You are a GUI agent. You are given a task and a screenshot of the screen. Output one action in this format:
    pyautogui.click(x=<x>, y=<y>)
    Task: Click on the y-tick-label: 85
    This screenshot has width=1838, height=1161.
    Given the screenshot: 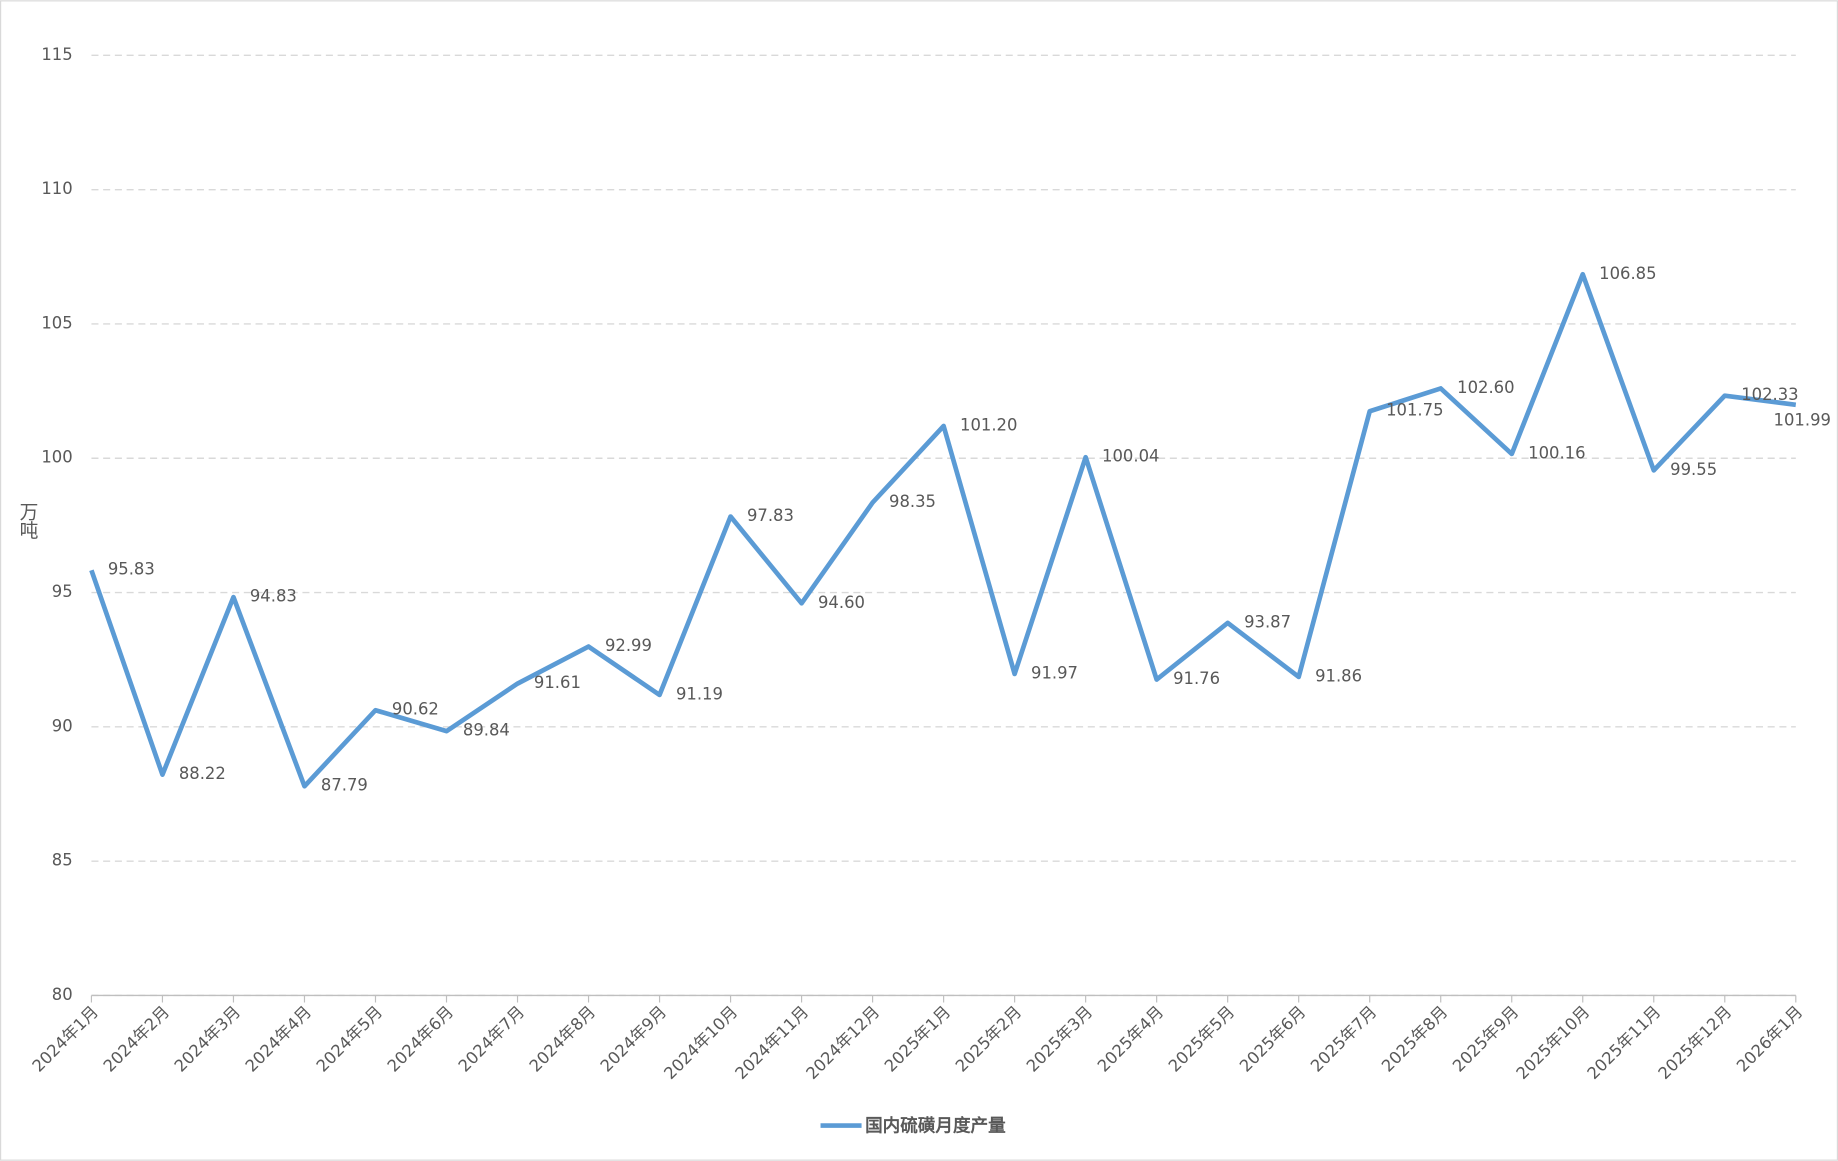 What is the action you would take?
    pyautogui.click(x=62, y=860)
    